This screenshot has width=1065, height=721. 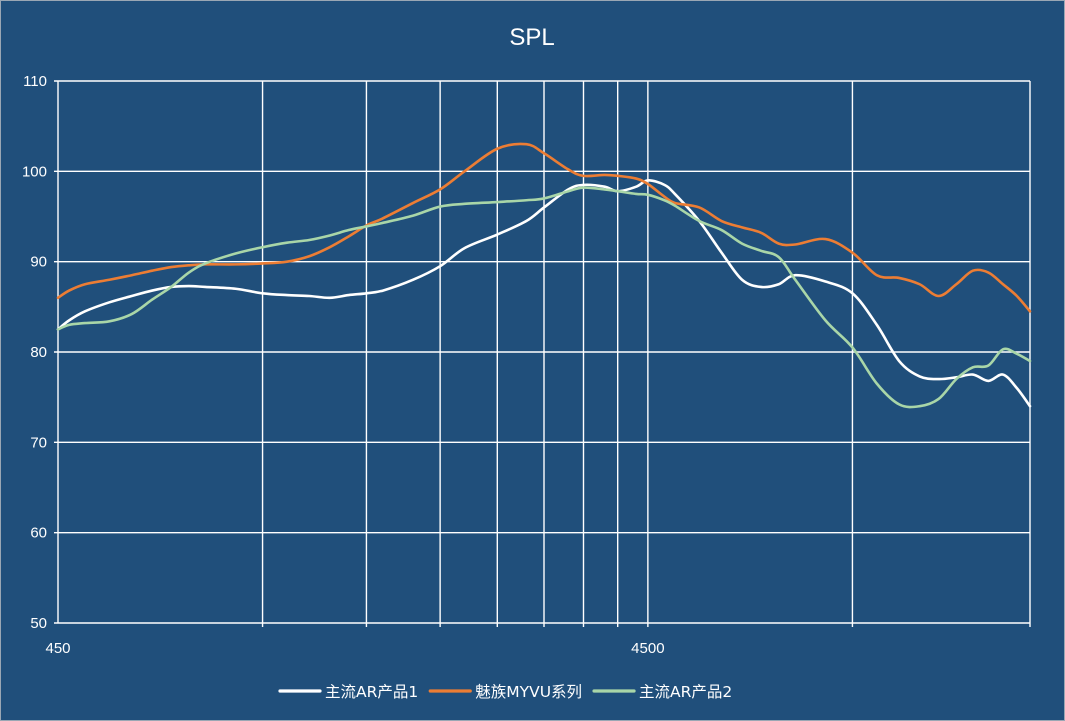 I want to click on y-tick-label: 80, so click(x=38, y=352).